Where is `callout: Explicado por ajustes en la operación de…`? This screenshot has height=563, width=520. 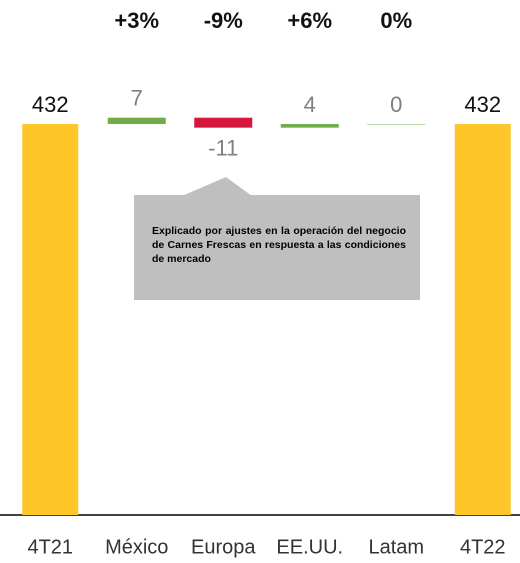
callout: Explicado por ajustes en la operación de… is located at coordinates (279, 245).